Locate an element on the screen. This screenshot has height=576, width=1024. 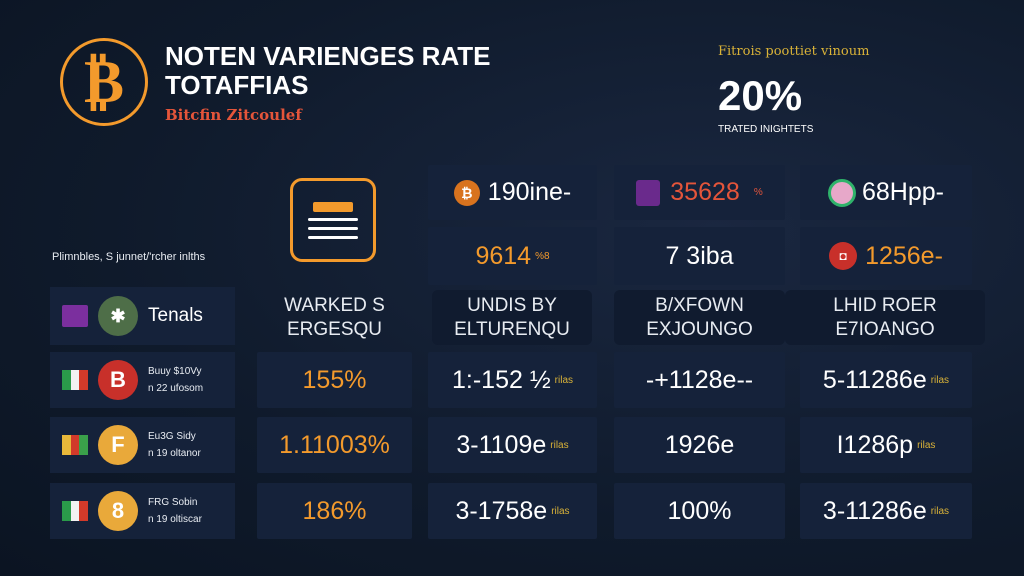
row-name: Eu3G Sidy is located at coordinates (172, 436).